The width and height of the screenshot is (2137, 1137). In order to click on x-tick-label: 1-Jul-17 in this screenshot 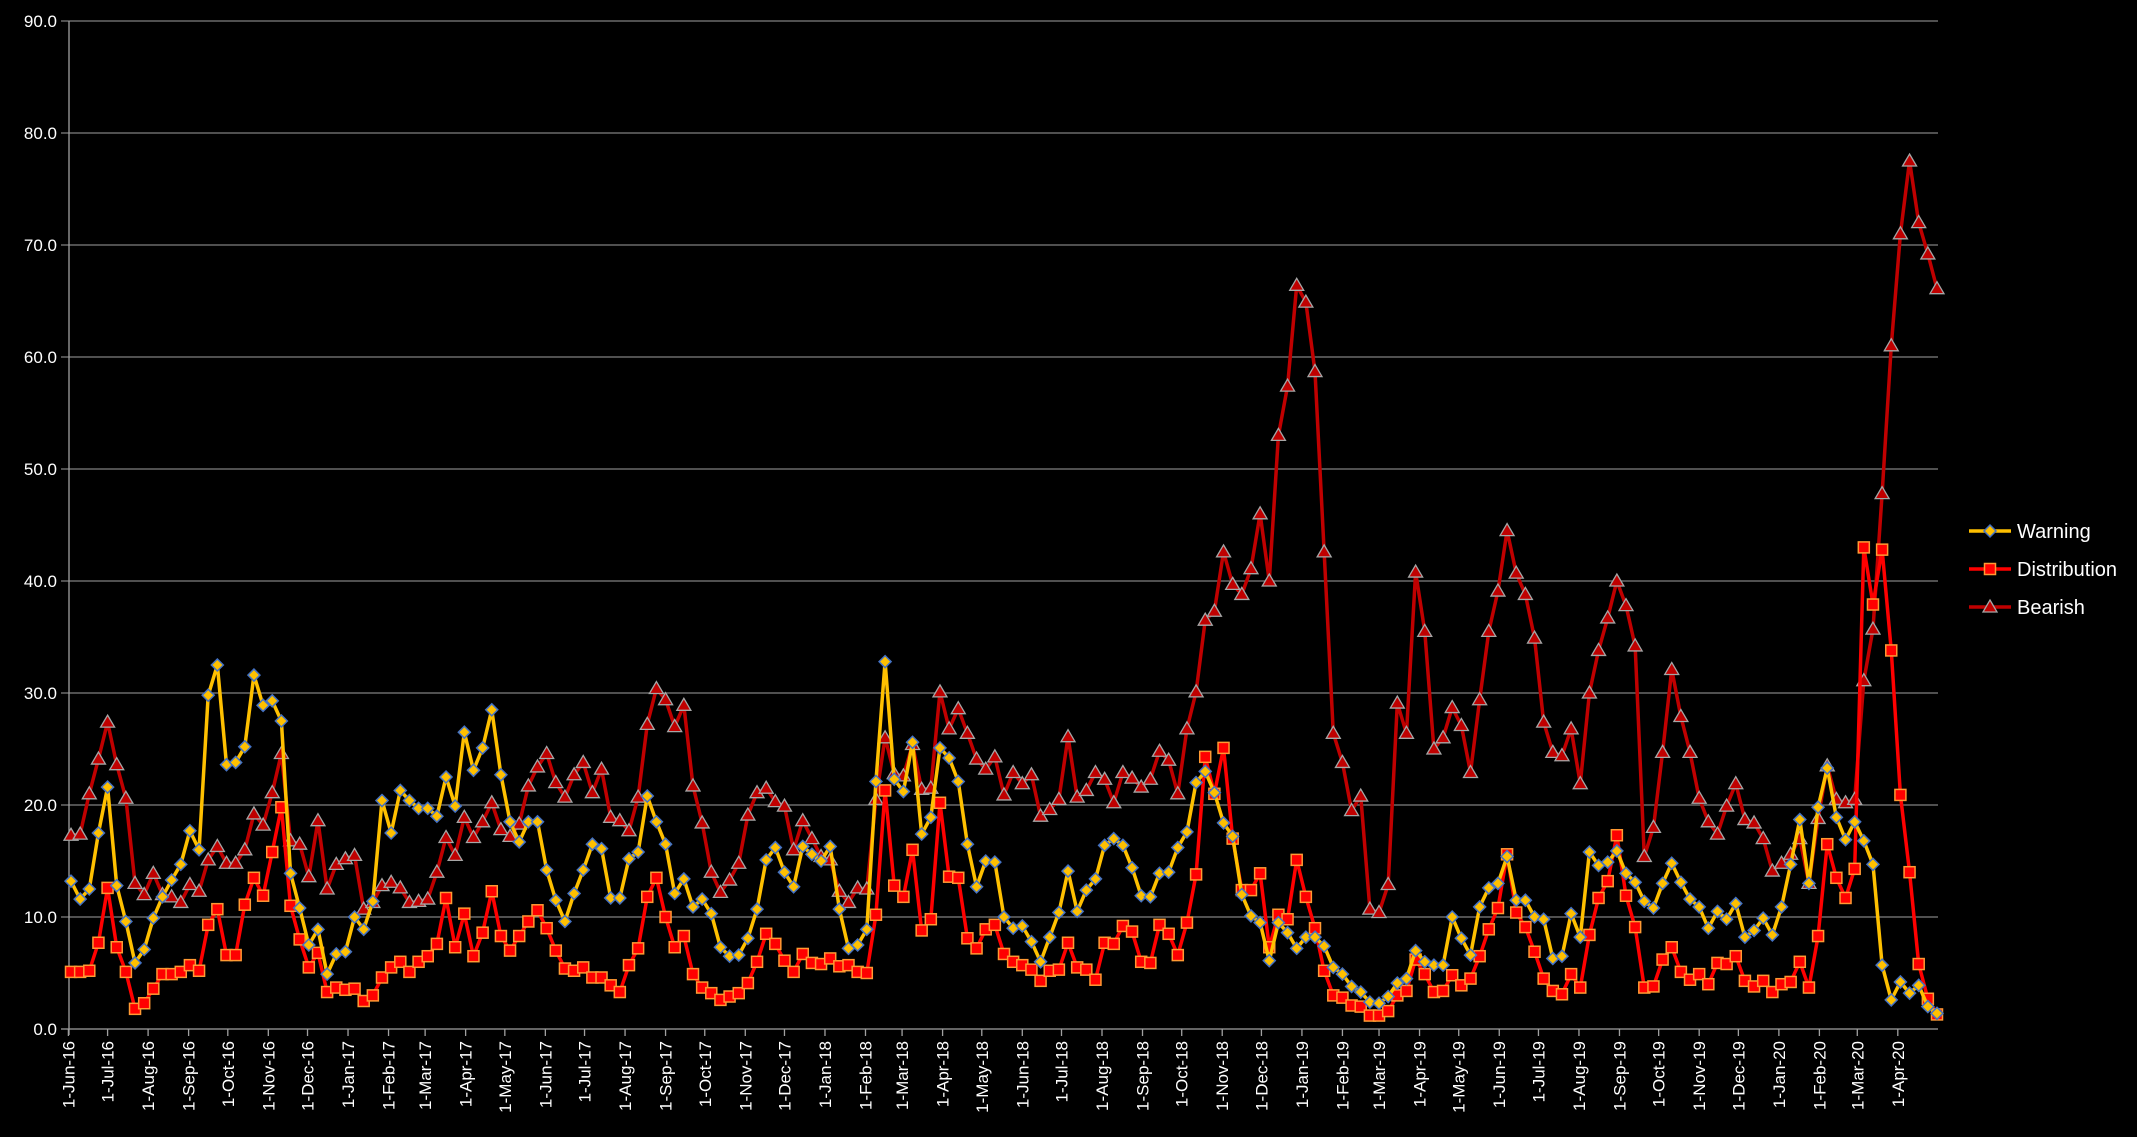, I will do `click(585, 1071)`.